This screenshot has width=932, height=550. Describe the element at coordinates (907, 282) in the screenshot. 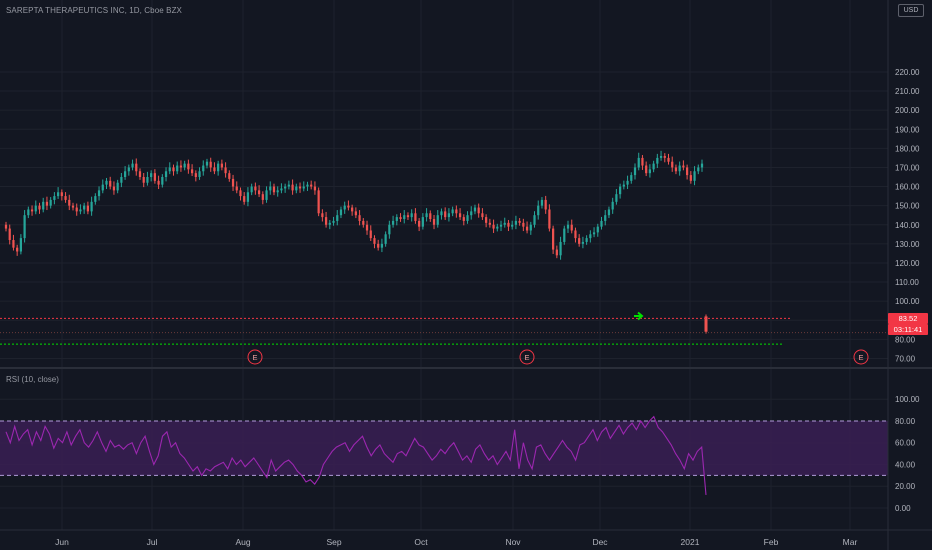

I see `price-tick-label: 110.00` at that location.